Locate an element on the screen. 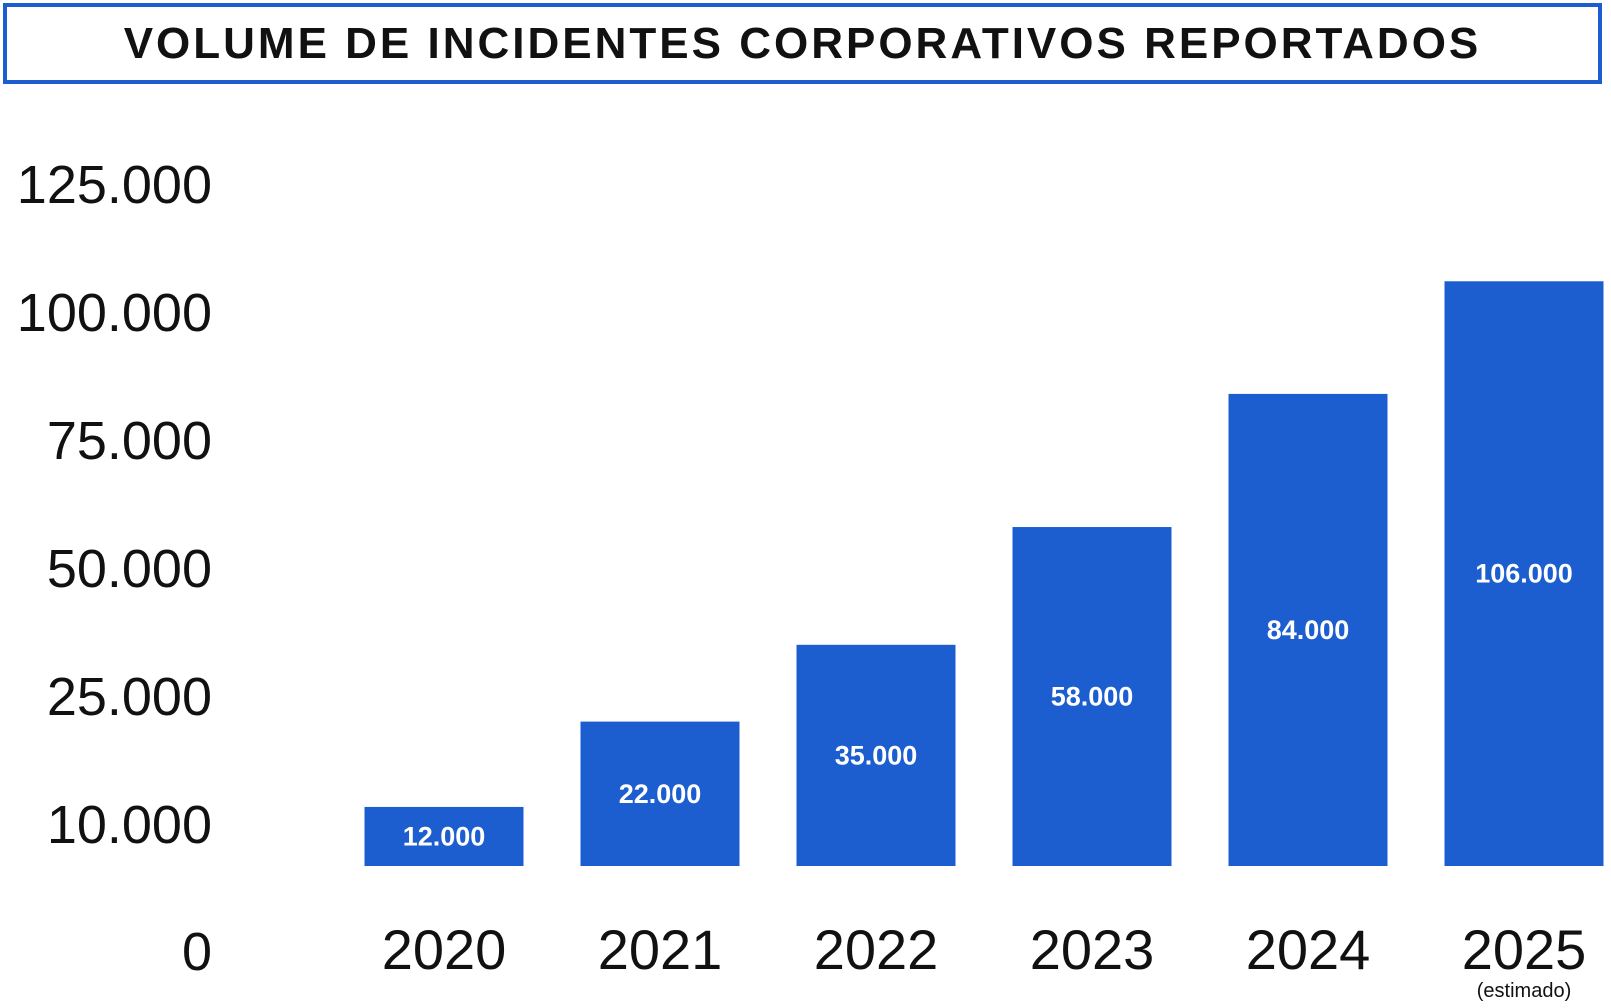 This screenshot has height=1008, width=1611. bar-2021 is located at coordinates (660, 793).